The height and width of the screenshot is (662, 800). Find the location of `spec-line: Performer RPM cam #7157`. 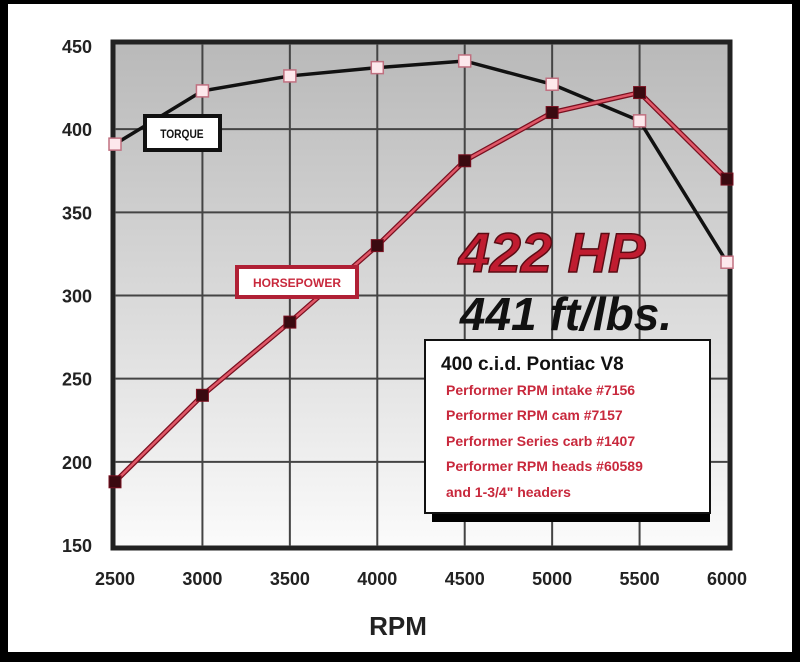

spec-line: Performer RPM cam #7157 is located at coordinates (534, 415).